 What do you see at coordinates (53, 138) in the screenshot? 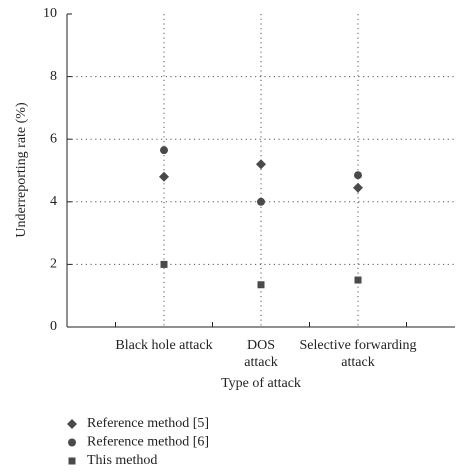
I see `y-tick-label: 6` at bounding box center [53, 138].